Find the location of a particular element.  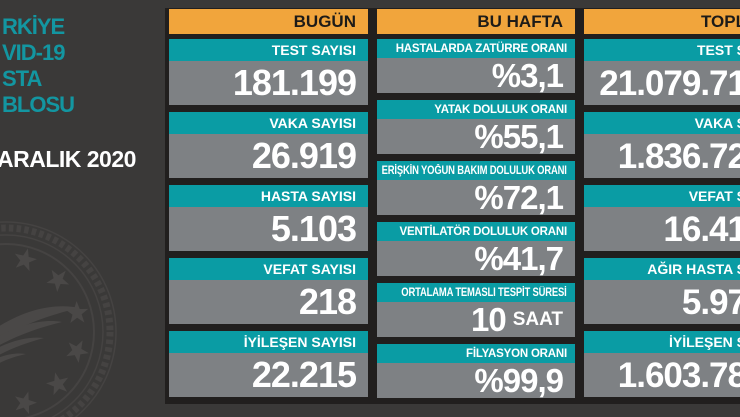

stat-label: İYİLEŞEN SAYISI is located at coordinates (268, 342).